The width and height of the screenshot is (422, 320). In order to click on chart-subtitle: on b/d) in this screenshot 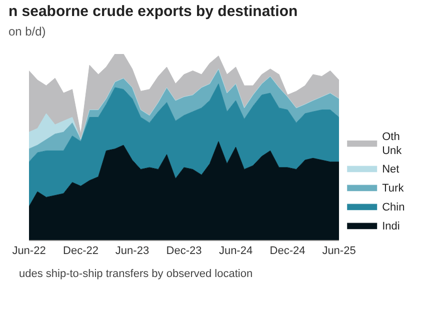, I will do `click(27, 31)`.